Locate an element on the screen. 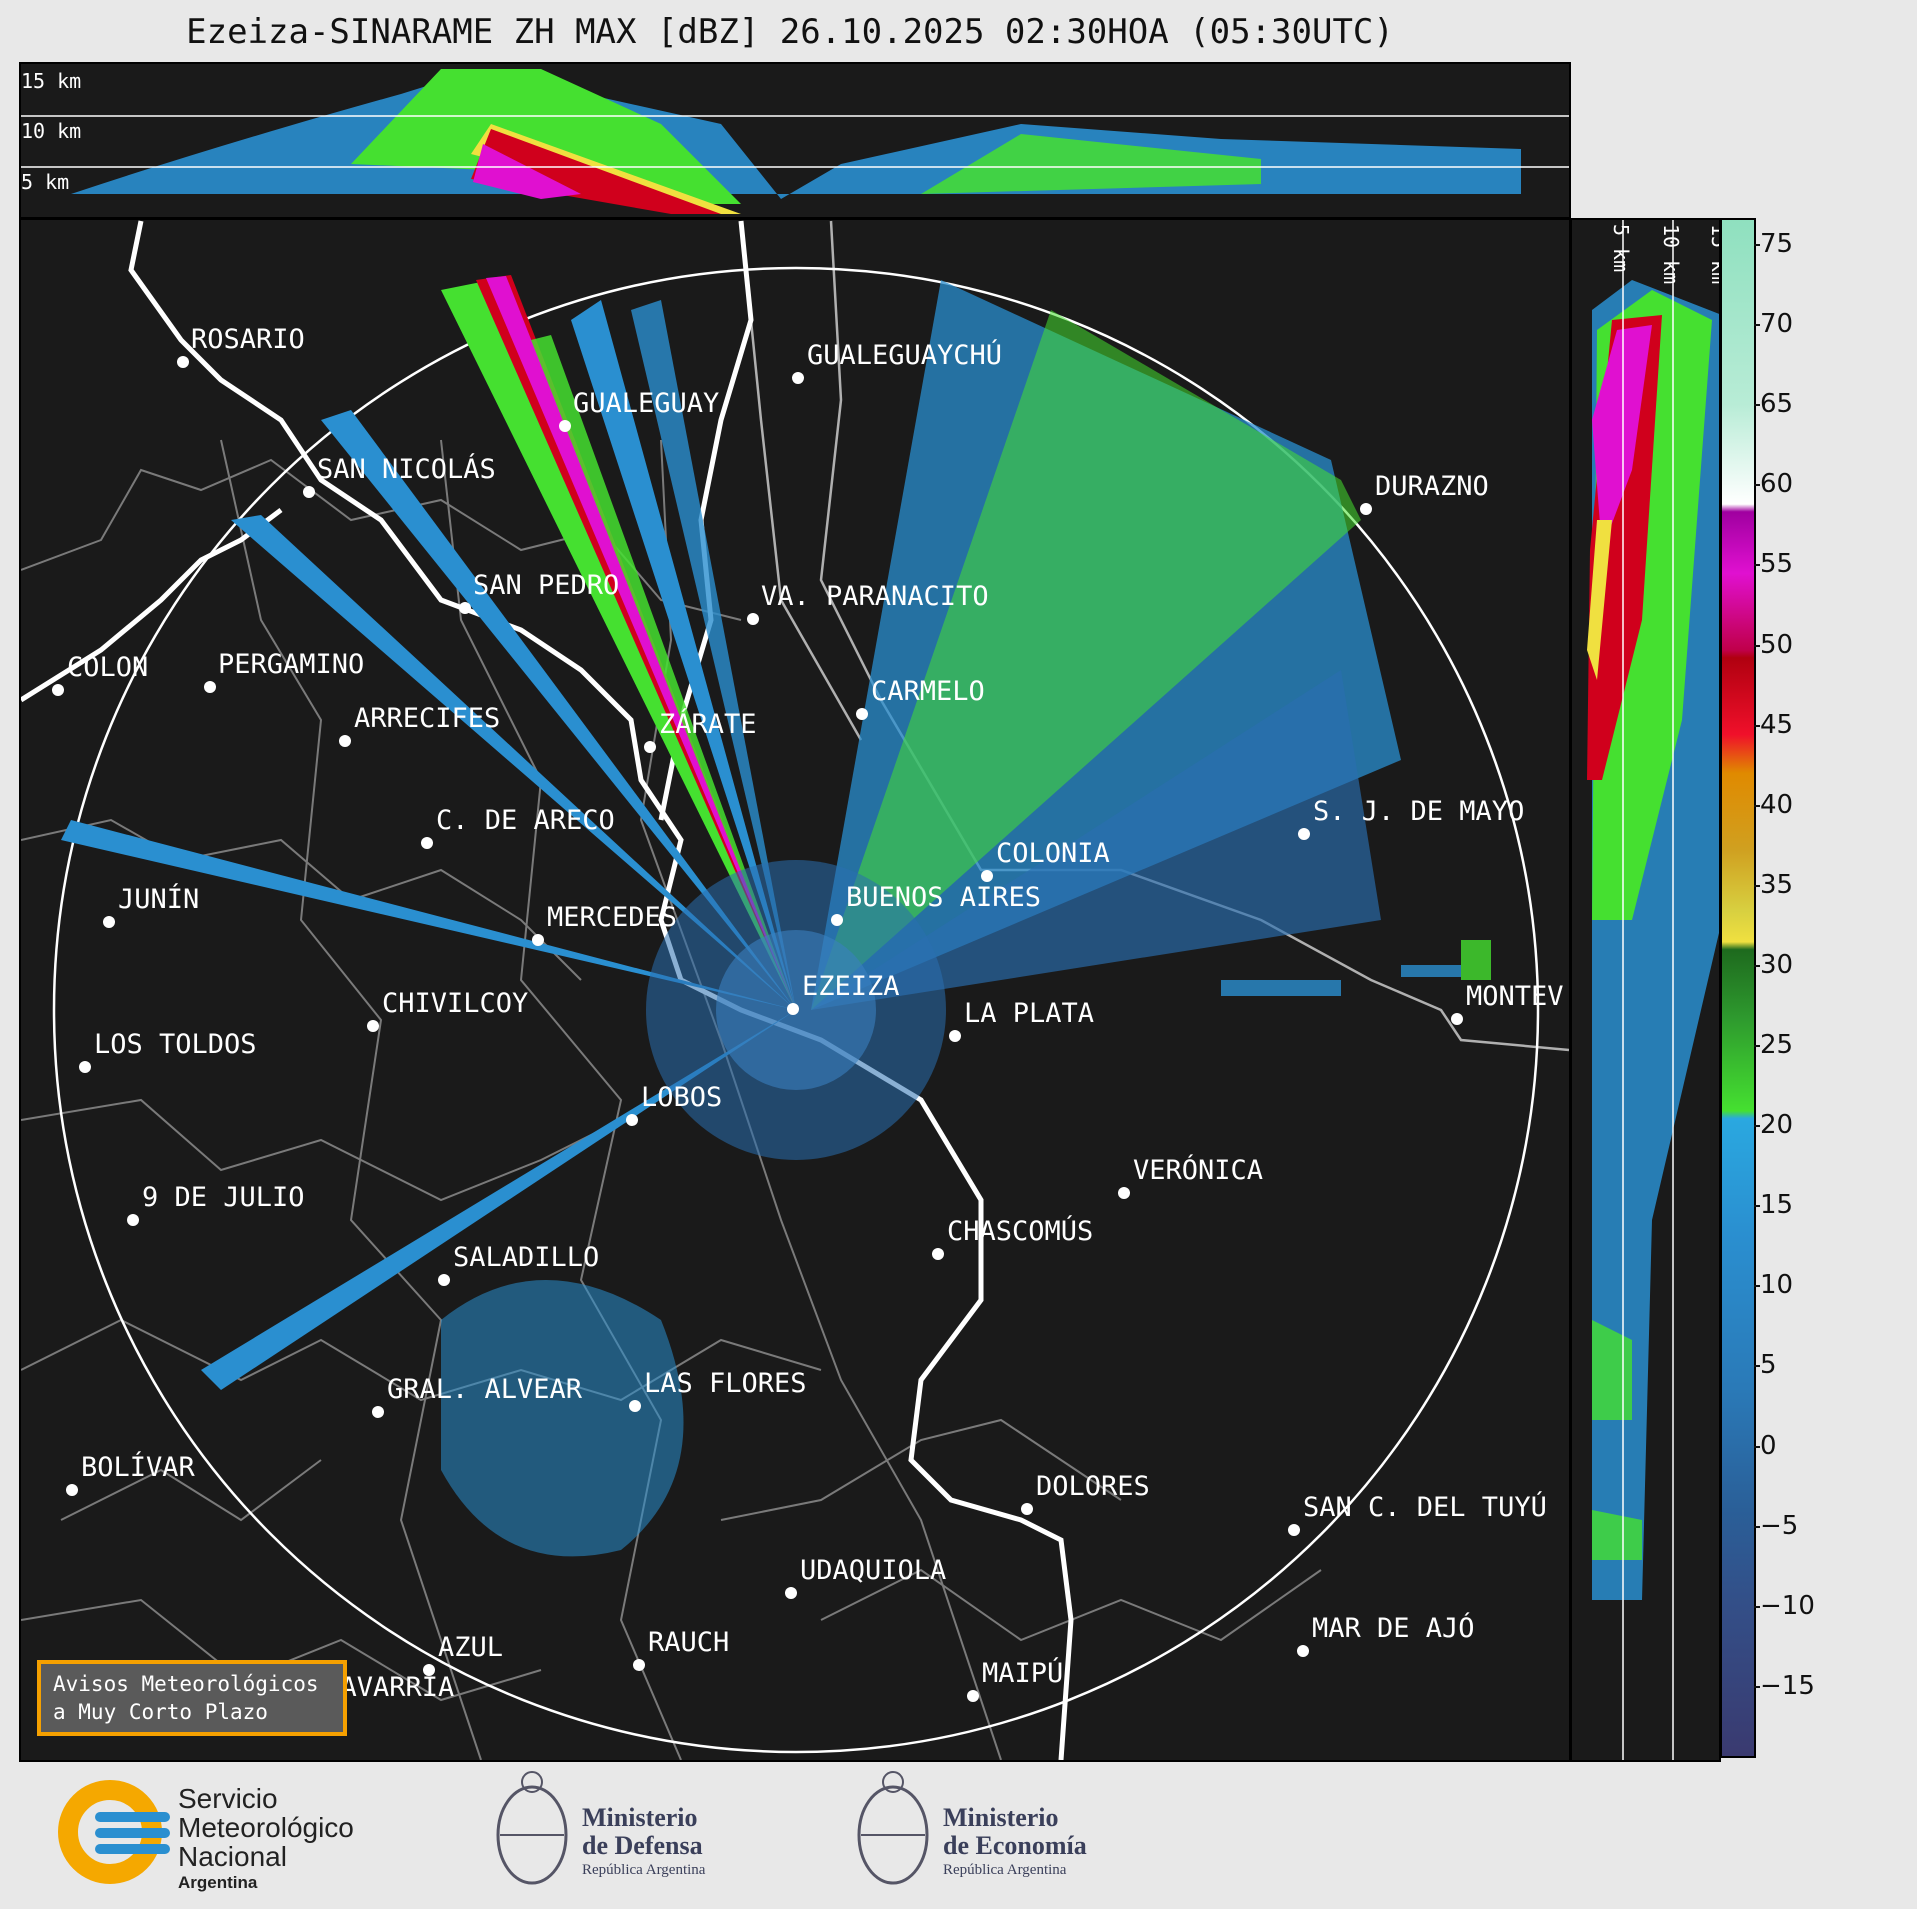  city-gualeguay: GUALEGUAY is located at coordinates (646, 403).